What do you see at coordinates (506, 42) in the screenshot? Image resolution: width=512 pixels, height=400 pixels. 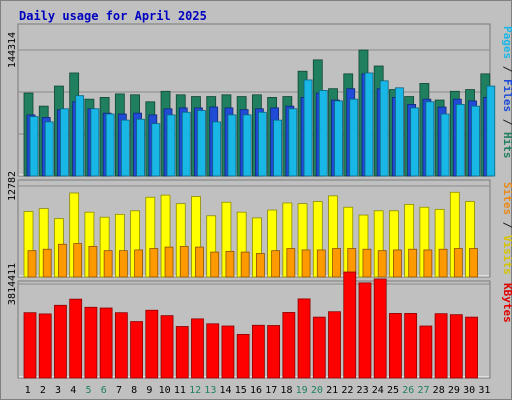 I see `legend-entry: Pages` at bounding box center [506, 42].